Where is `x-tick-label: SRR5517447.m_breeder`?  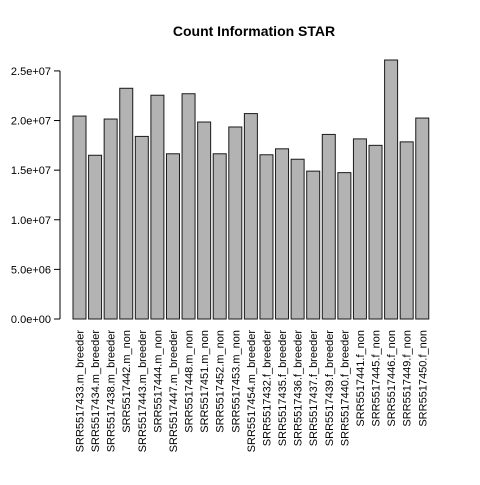
x-tick-label: SRR5517447.m_breeder is located at coordinates (174, 391).